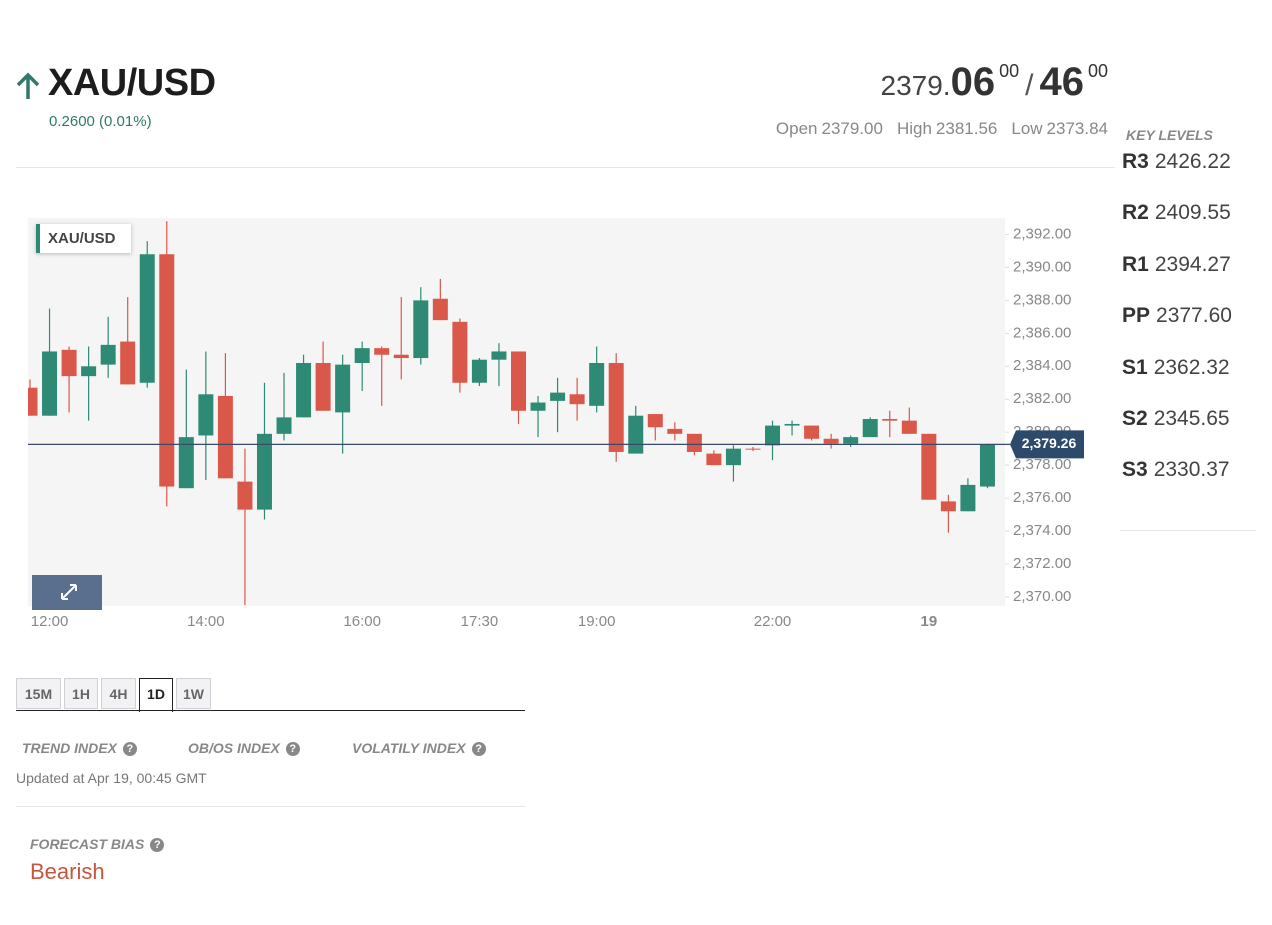 The image size is (1272, 925). I want to click on tab: 1H, so click(81, 693).